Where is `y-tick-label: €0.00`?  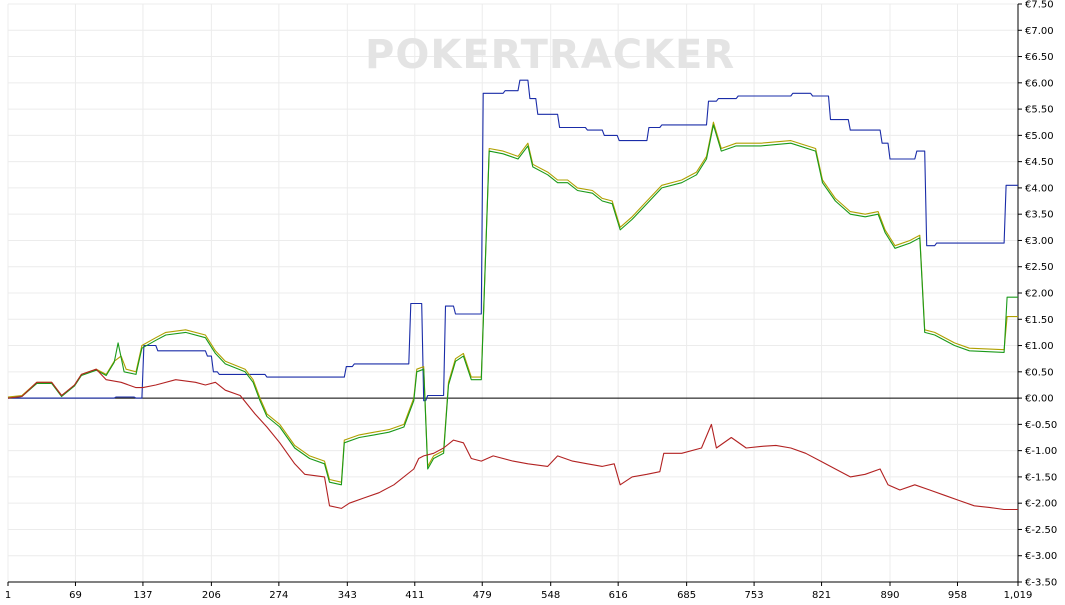
y-tick-label: €0.00 is located at coordinates (1039, 399).